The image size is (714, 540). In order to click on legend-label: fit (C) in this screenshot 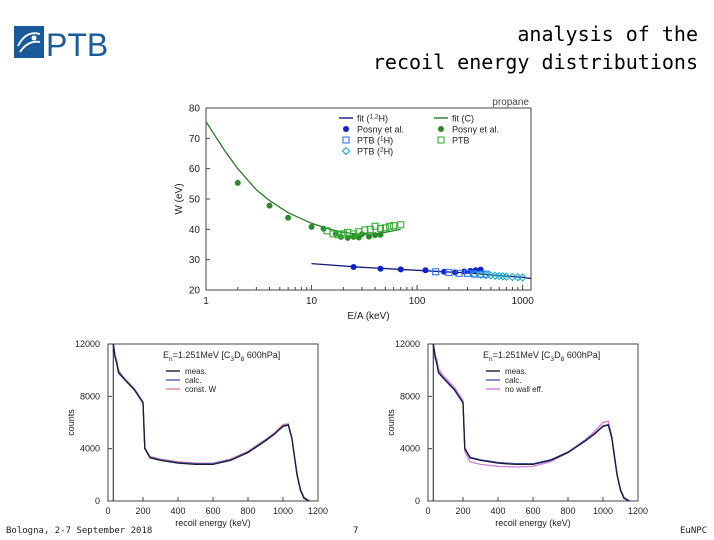, I will do `click(463, 119)`.